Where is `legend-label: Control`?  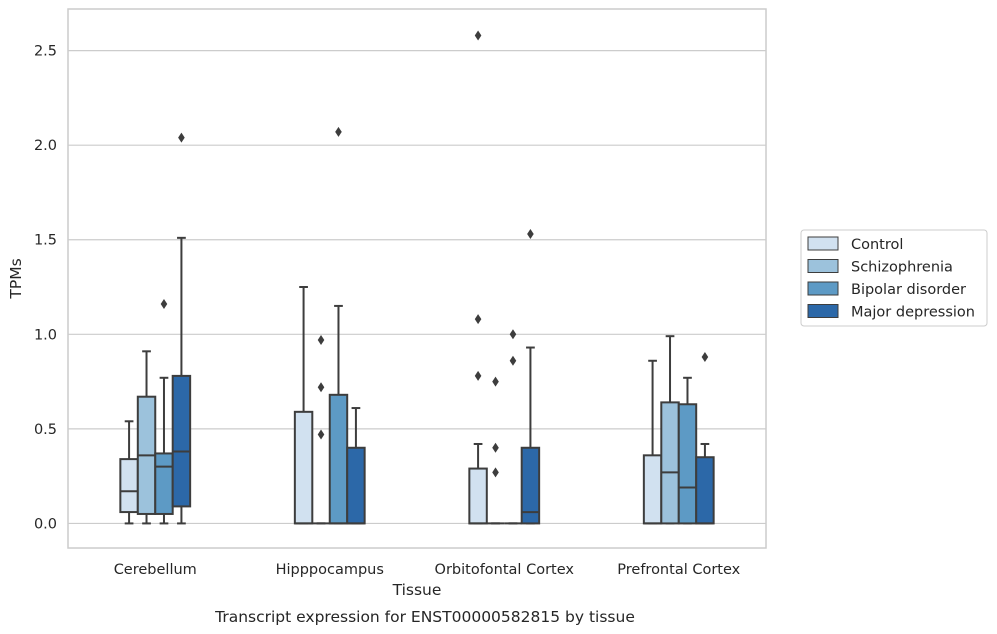
legend-label: Control is located at coordinates (877, 245).